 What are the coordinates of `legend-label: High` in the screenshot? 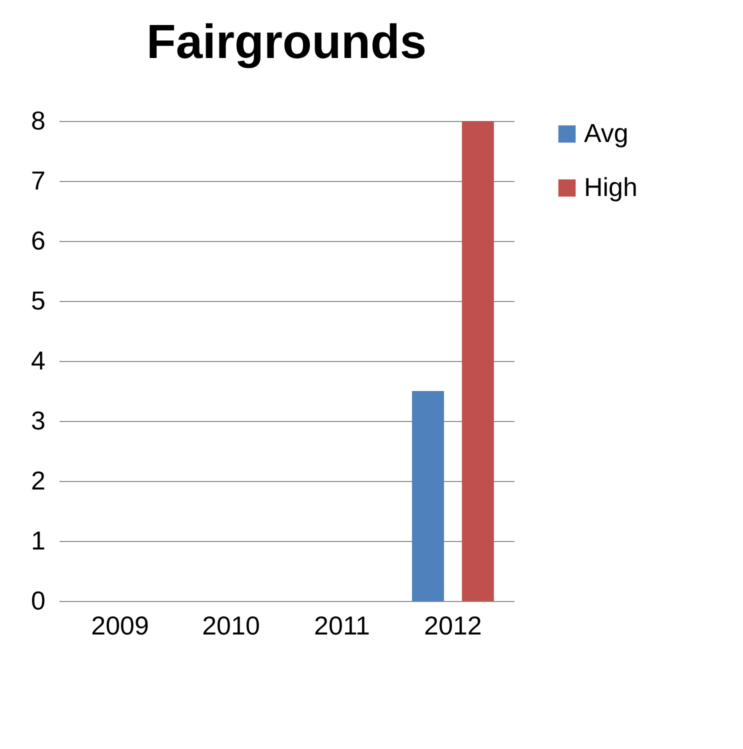 It's located at (611, 187).